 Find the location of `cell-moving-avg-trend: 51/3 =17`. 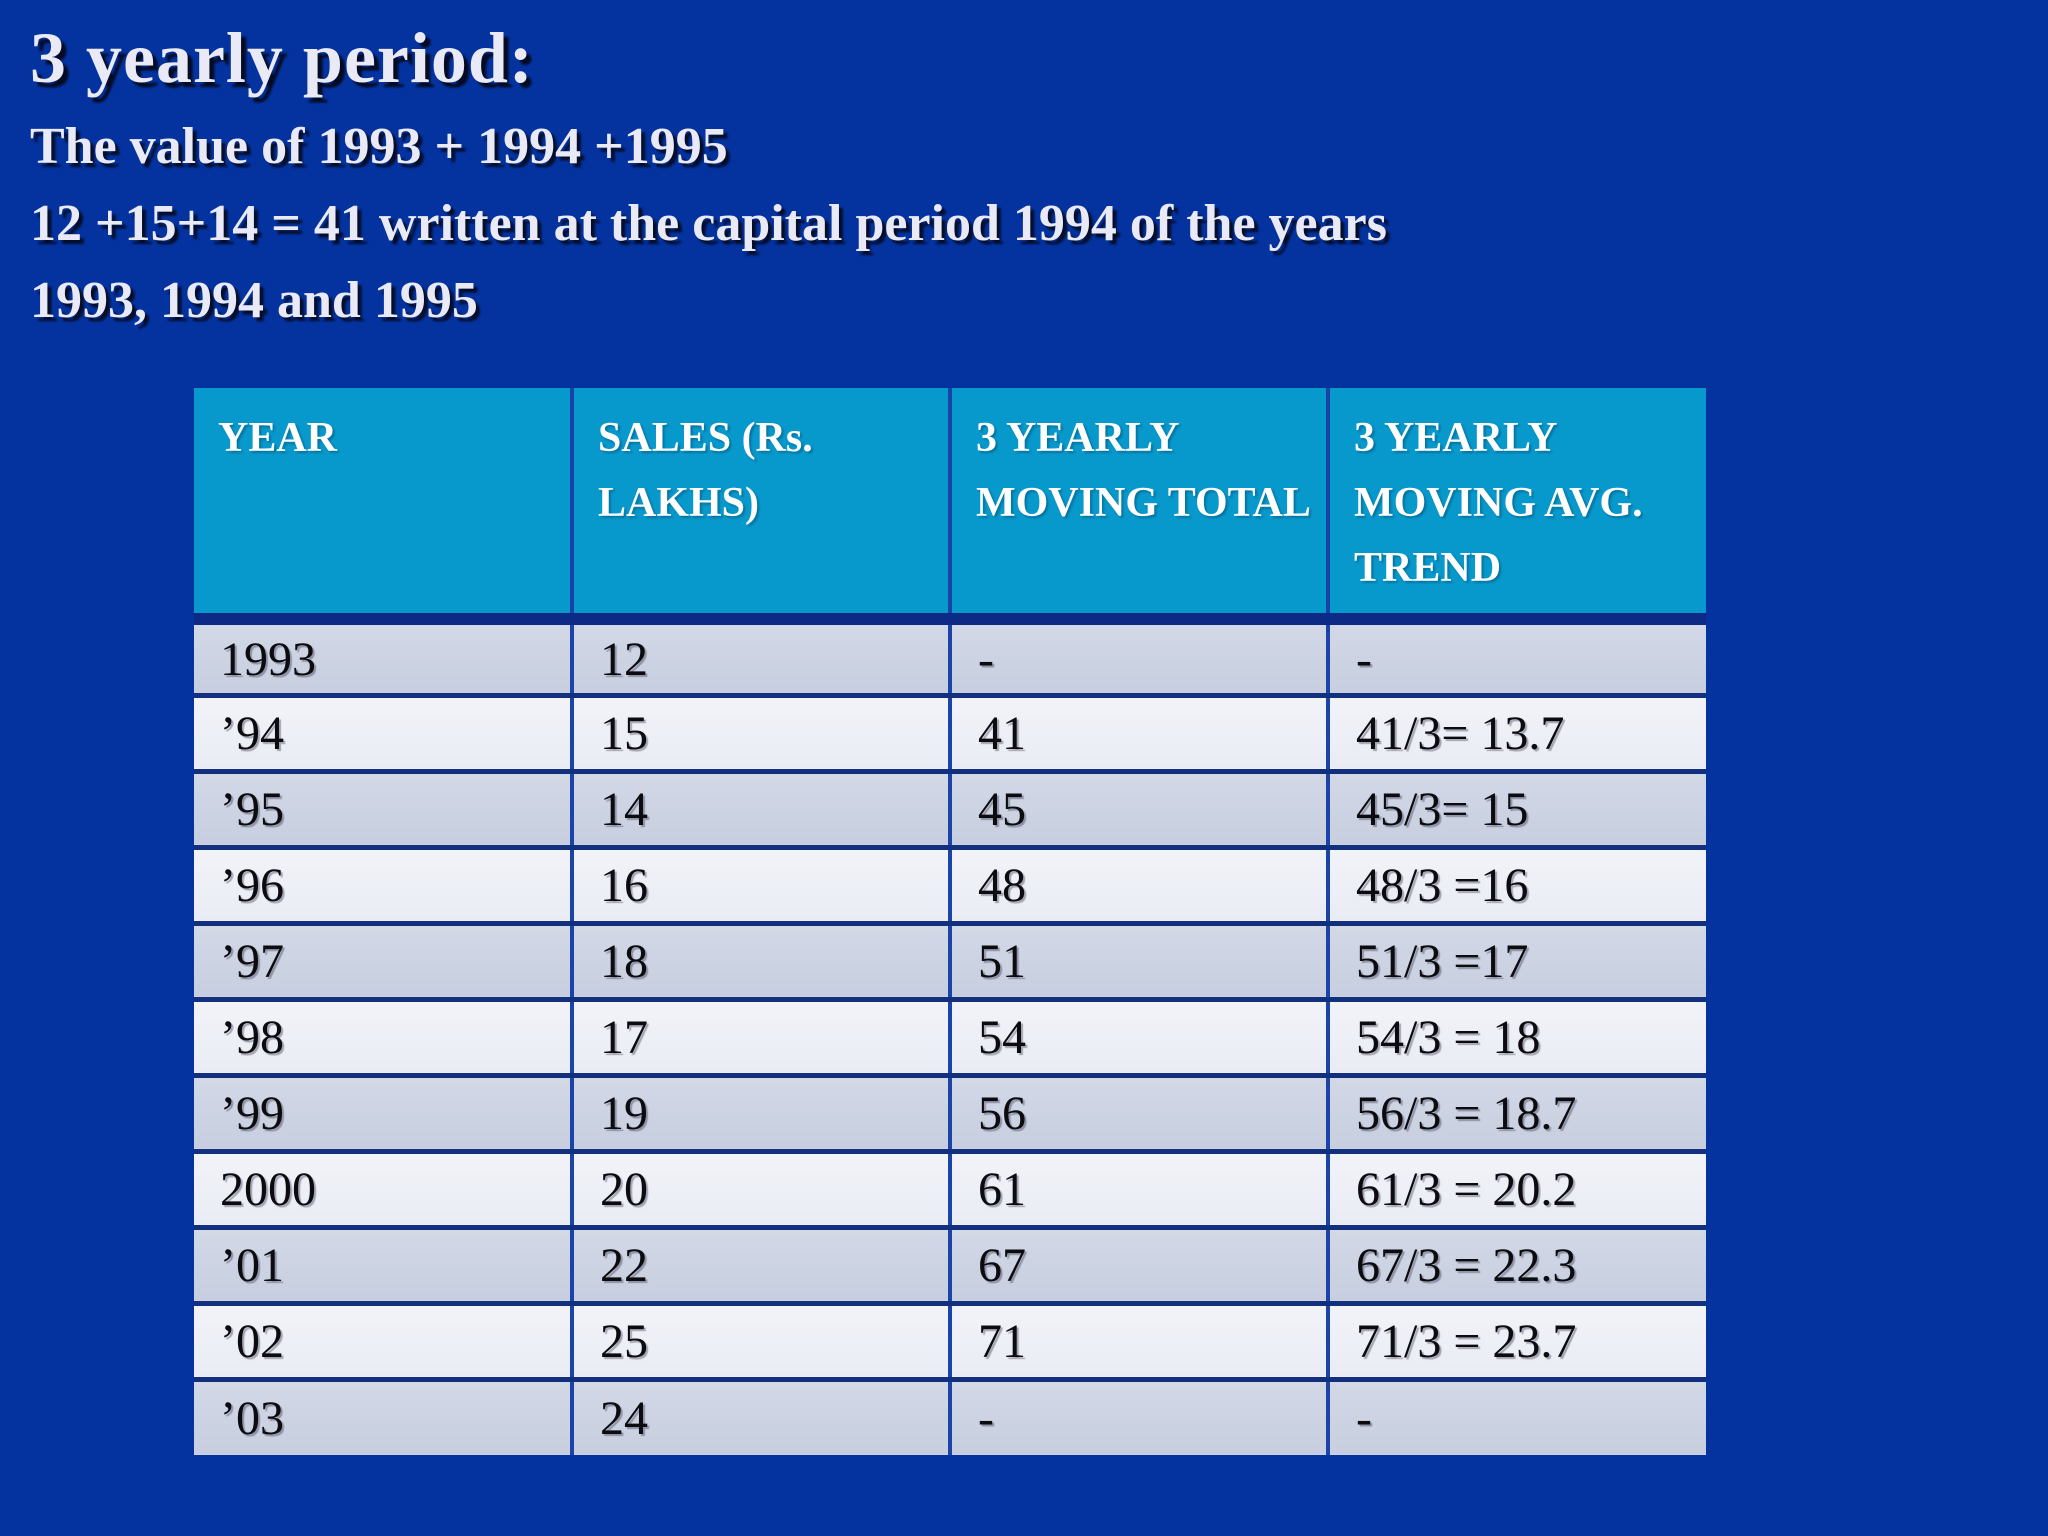

cell-moving-avg-trend: 51/3 =17 is located at coordinates (1517, 961).